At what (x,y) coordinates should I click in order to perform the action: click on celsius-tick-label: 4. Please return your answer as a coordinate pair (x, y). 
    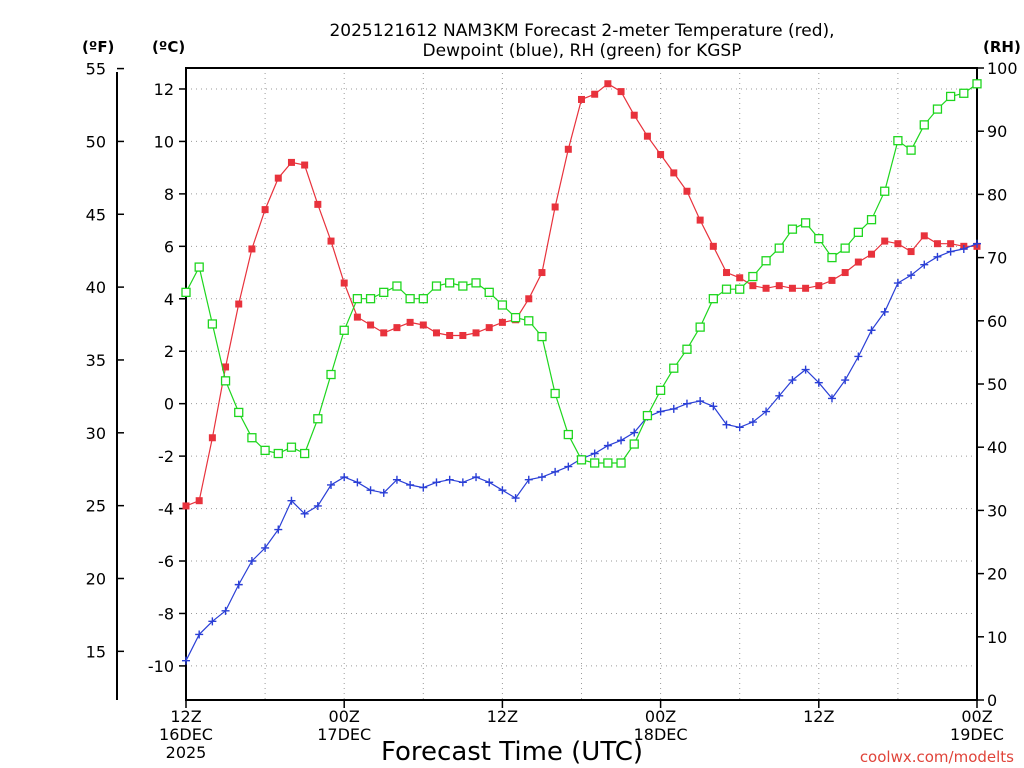
    Looking at the image, I should click on (169, 299).